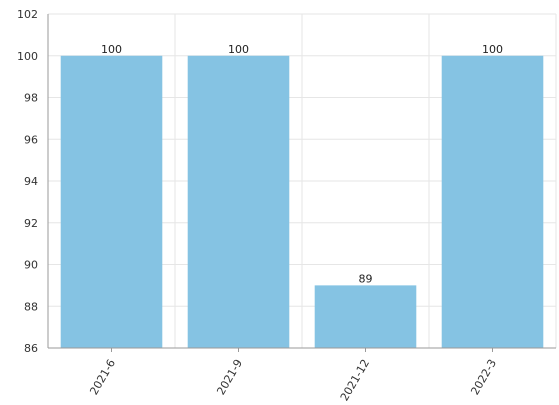 Image resolution: width=559 pixels, height=405 pixels. What do you see at coordinates (31, 265) in the screenshot?
I see `y-tick-label: 90` at bounding box center [31, 265].